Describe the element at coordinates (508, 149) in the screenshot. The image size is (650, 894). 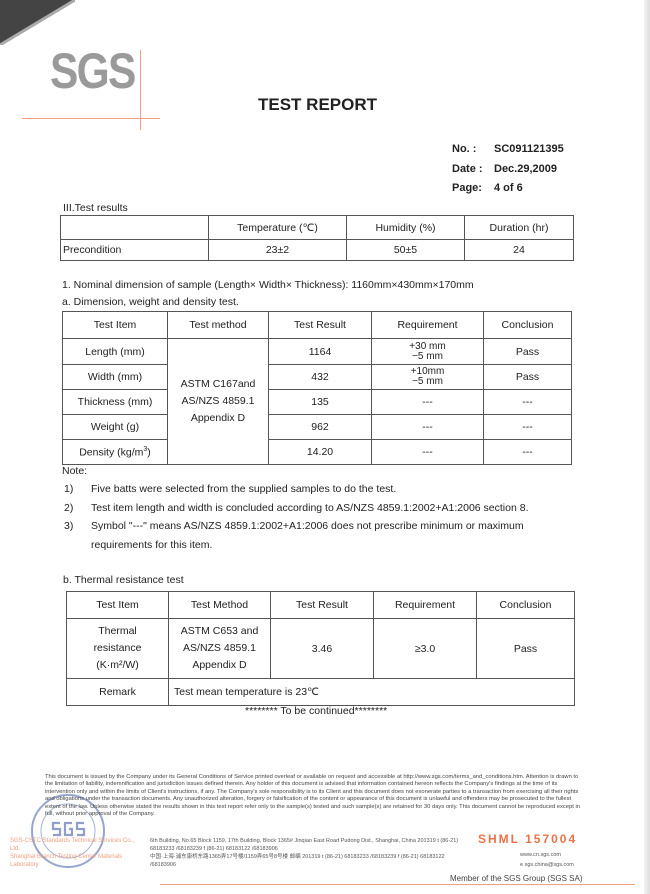
I see `report-number: No. : SC091121395` at that location.